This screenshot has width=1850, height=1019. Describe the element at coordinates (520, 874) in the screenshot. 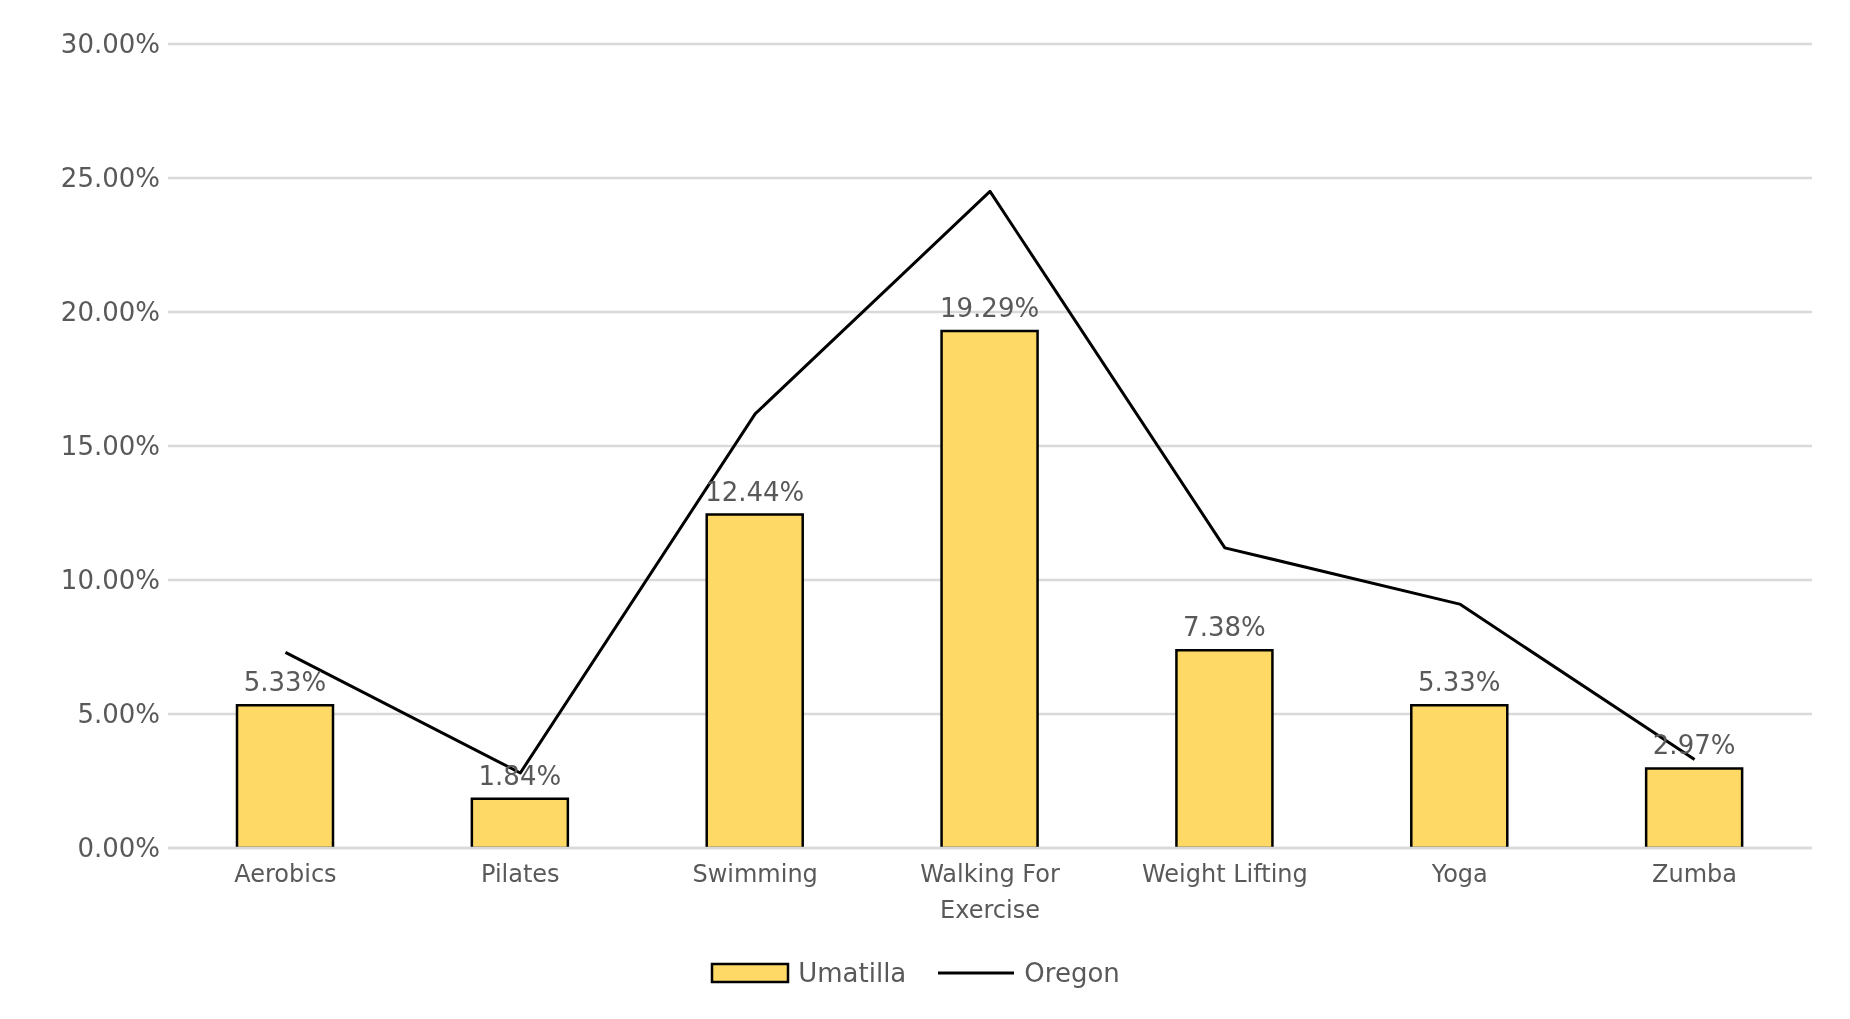

I see `x-tick-label: Pilates` at that location.